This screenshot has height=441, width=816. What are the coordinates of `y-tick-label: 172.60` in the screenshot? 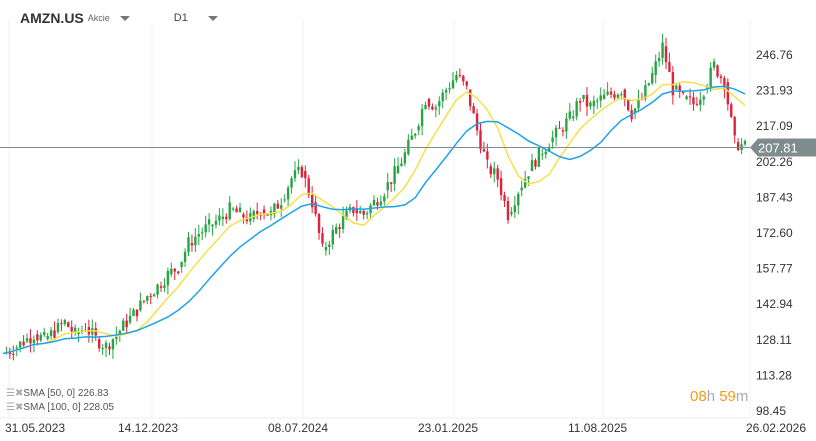 It's located at (774, 233).